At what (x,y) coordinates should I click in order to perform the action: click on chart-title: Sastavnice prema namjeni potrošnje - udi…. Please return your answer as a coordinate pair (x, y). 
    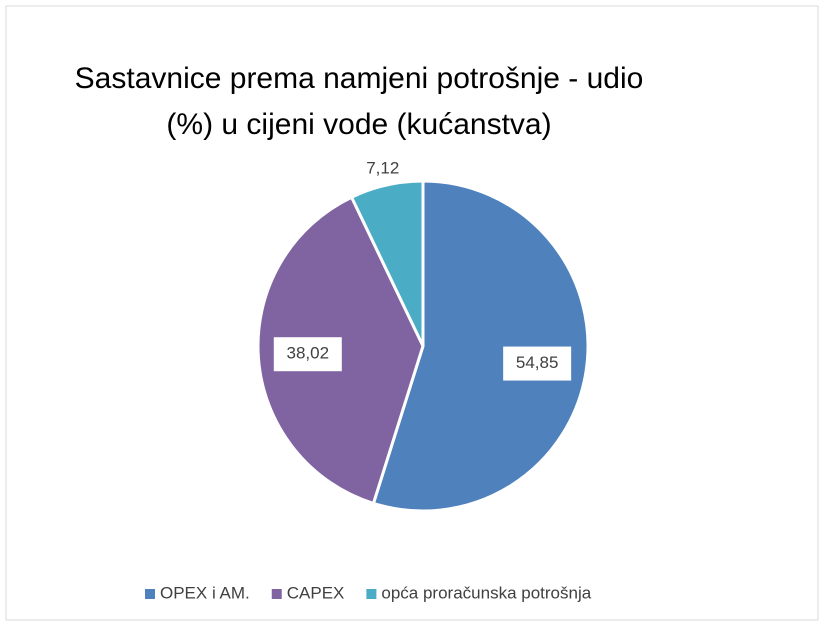
    Looking at the image, I should click on (359, 101).